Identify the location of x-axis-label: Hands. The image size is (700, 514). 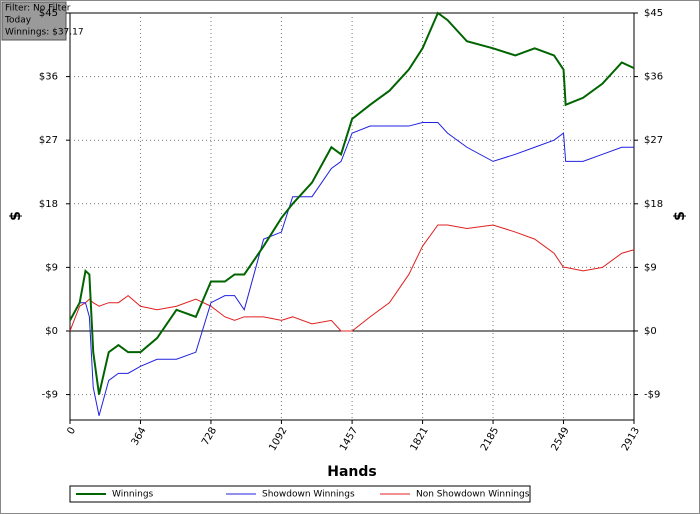
(352, 472).